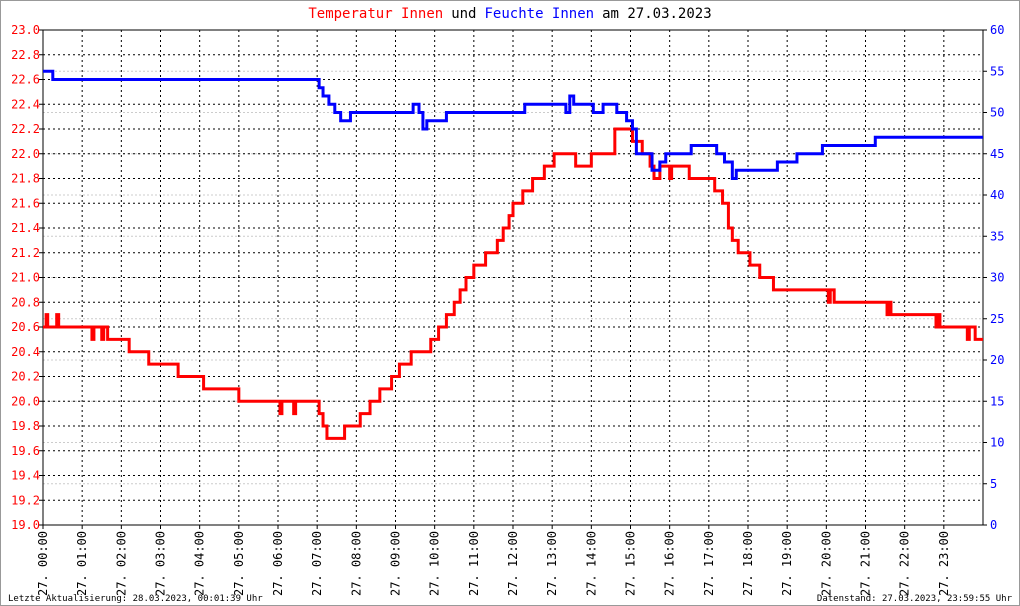 The width and height of the screenshot is (1020, 606). Describe the element at coordinates (997, 154) in the screenshot. I see `y2-tick-label: 45` at that location.